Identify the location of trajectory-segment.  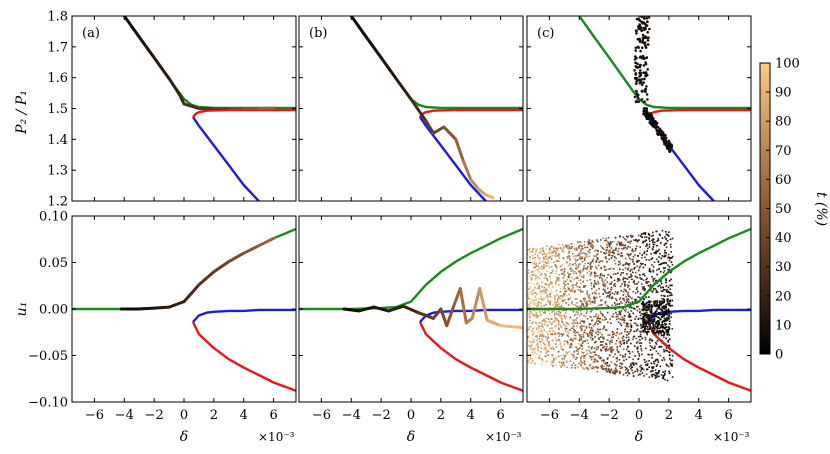
(403, 89).